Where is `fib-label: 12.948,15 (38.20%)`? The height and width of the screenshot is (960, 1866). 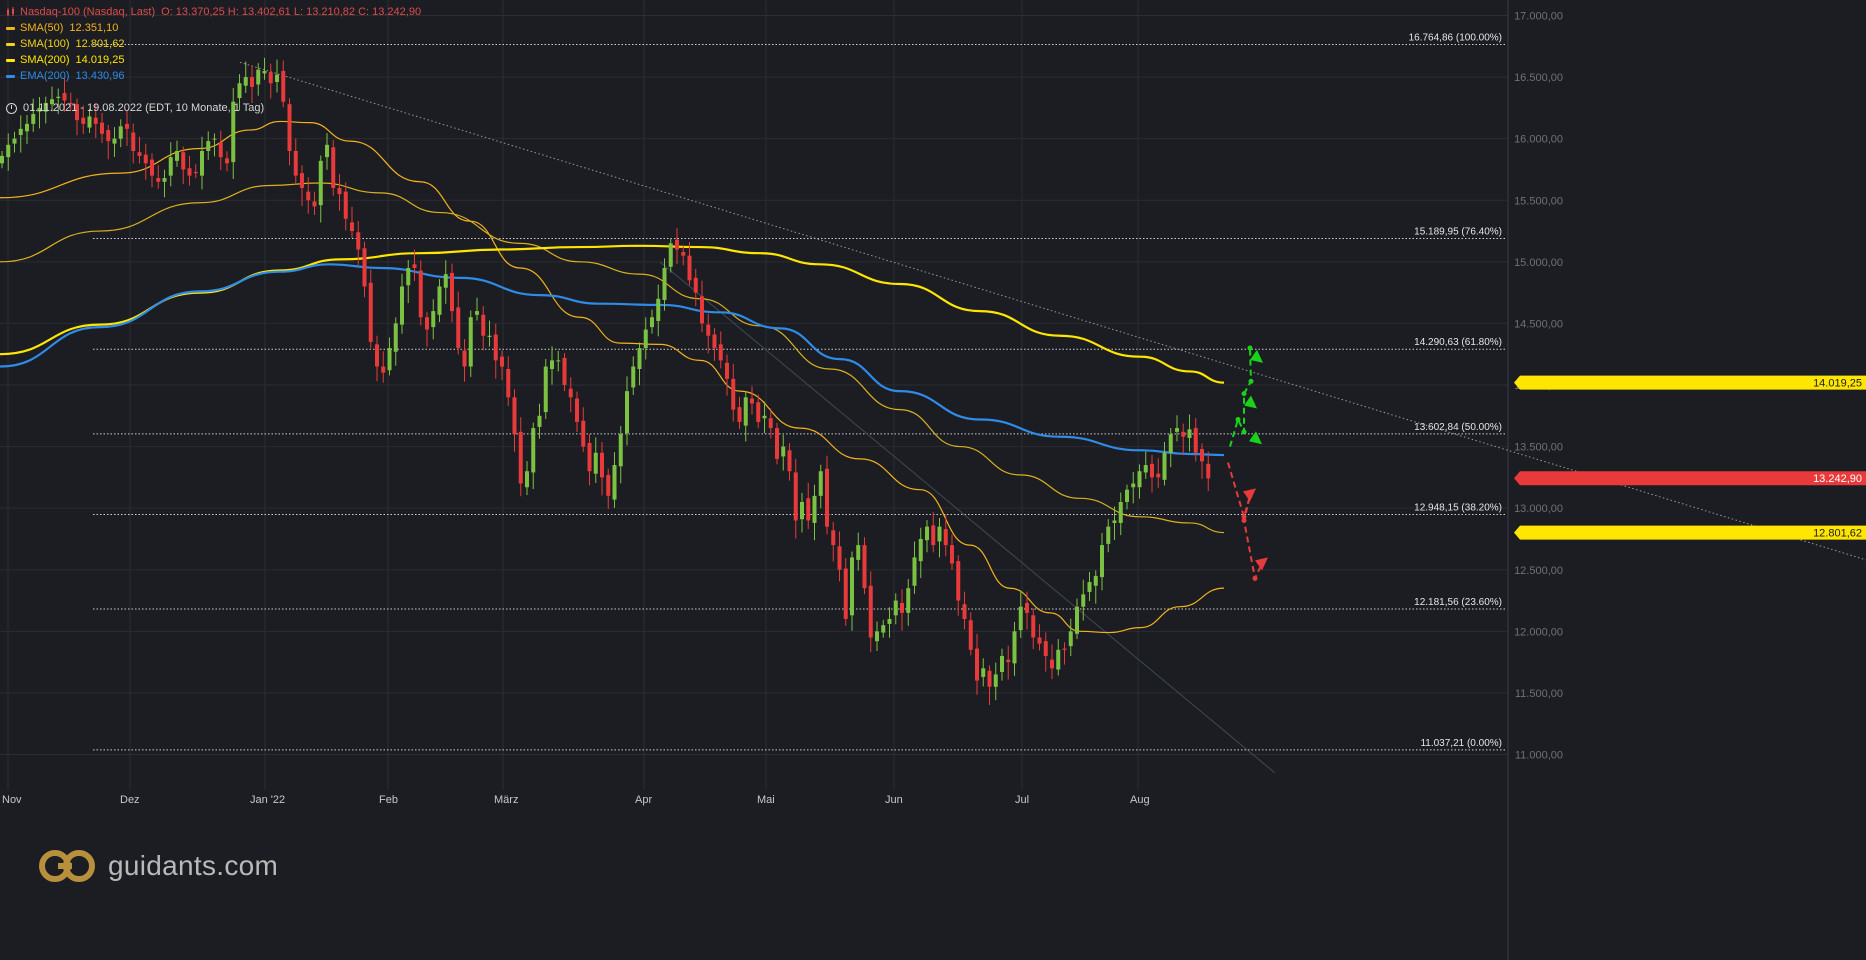
fib-label: 12.948,15 (38.20%) is located at coordinates (1458, 508).